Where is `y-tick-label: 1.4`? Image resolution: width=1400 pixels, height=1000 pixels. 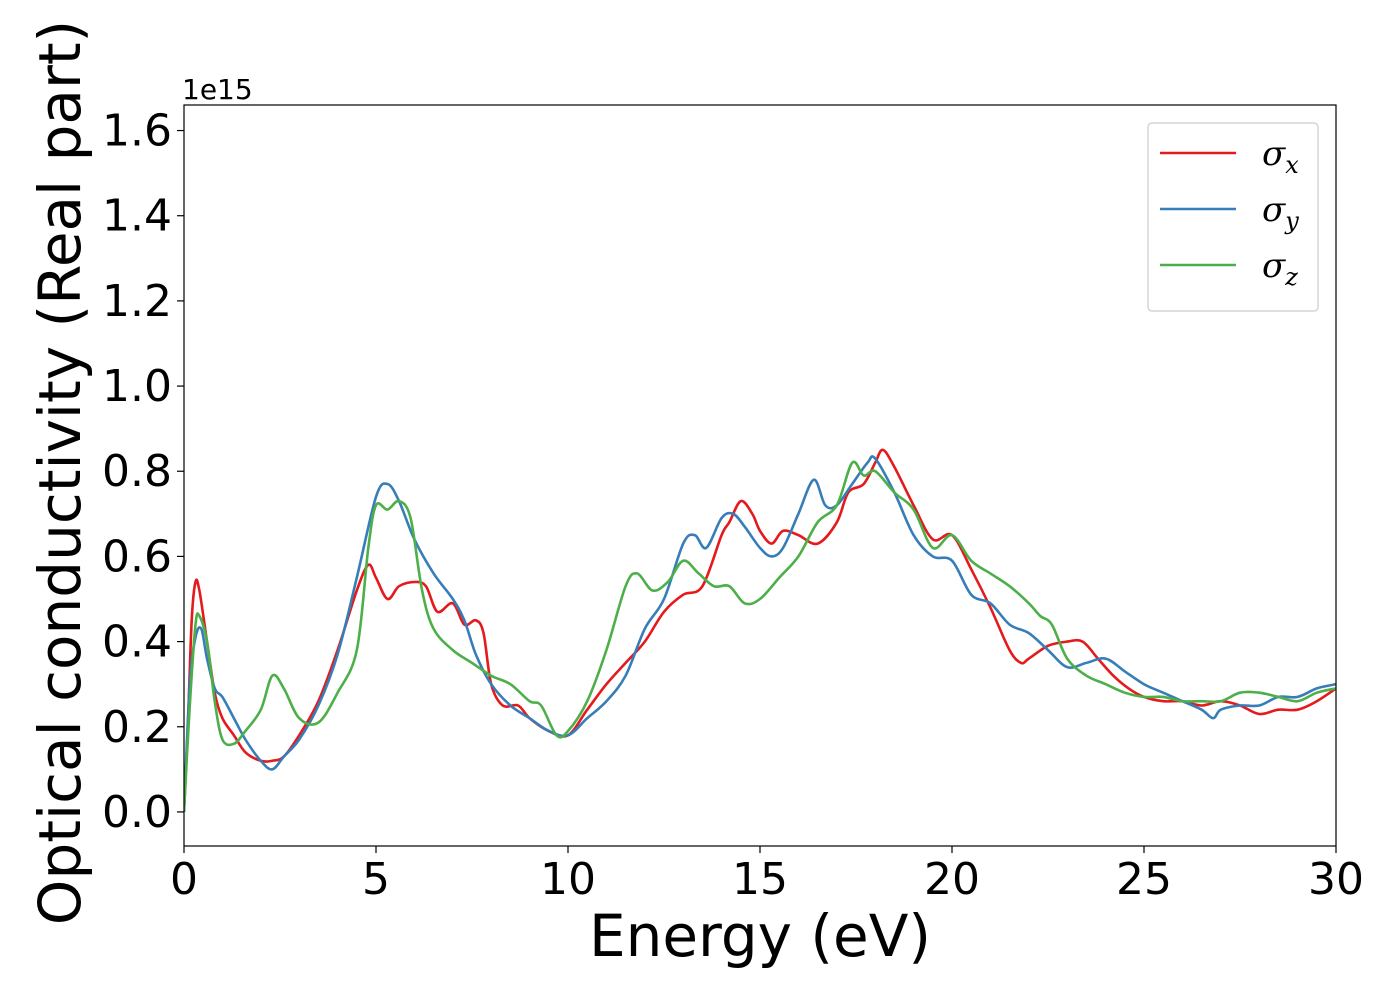
y-tick-label: 1.4 is located at coordinates (137, 216).